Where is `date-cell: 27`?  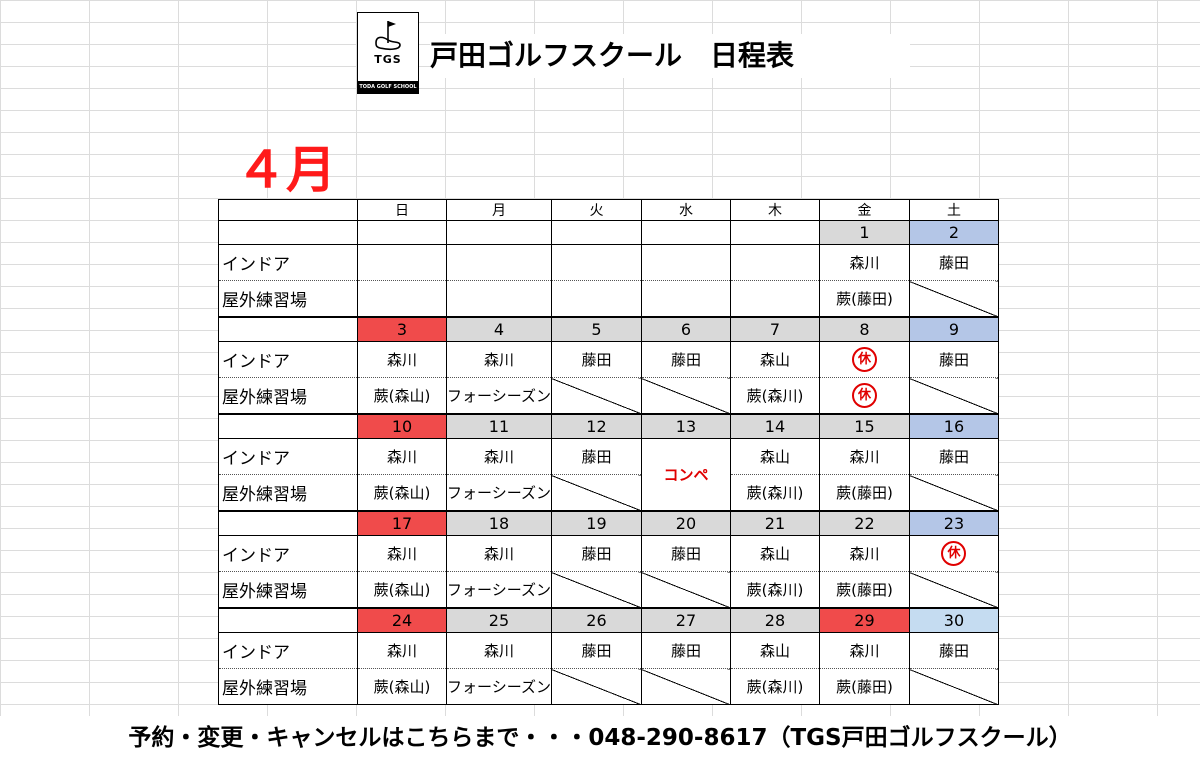
date-cell: 27 is located at coordinates (685, 620).